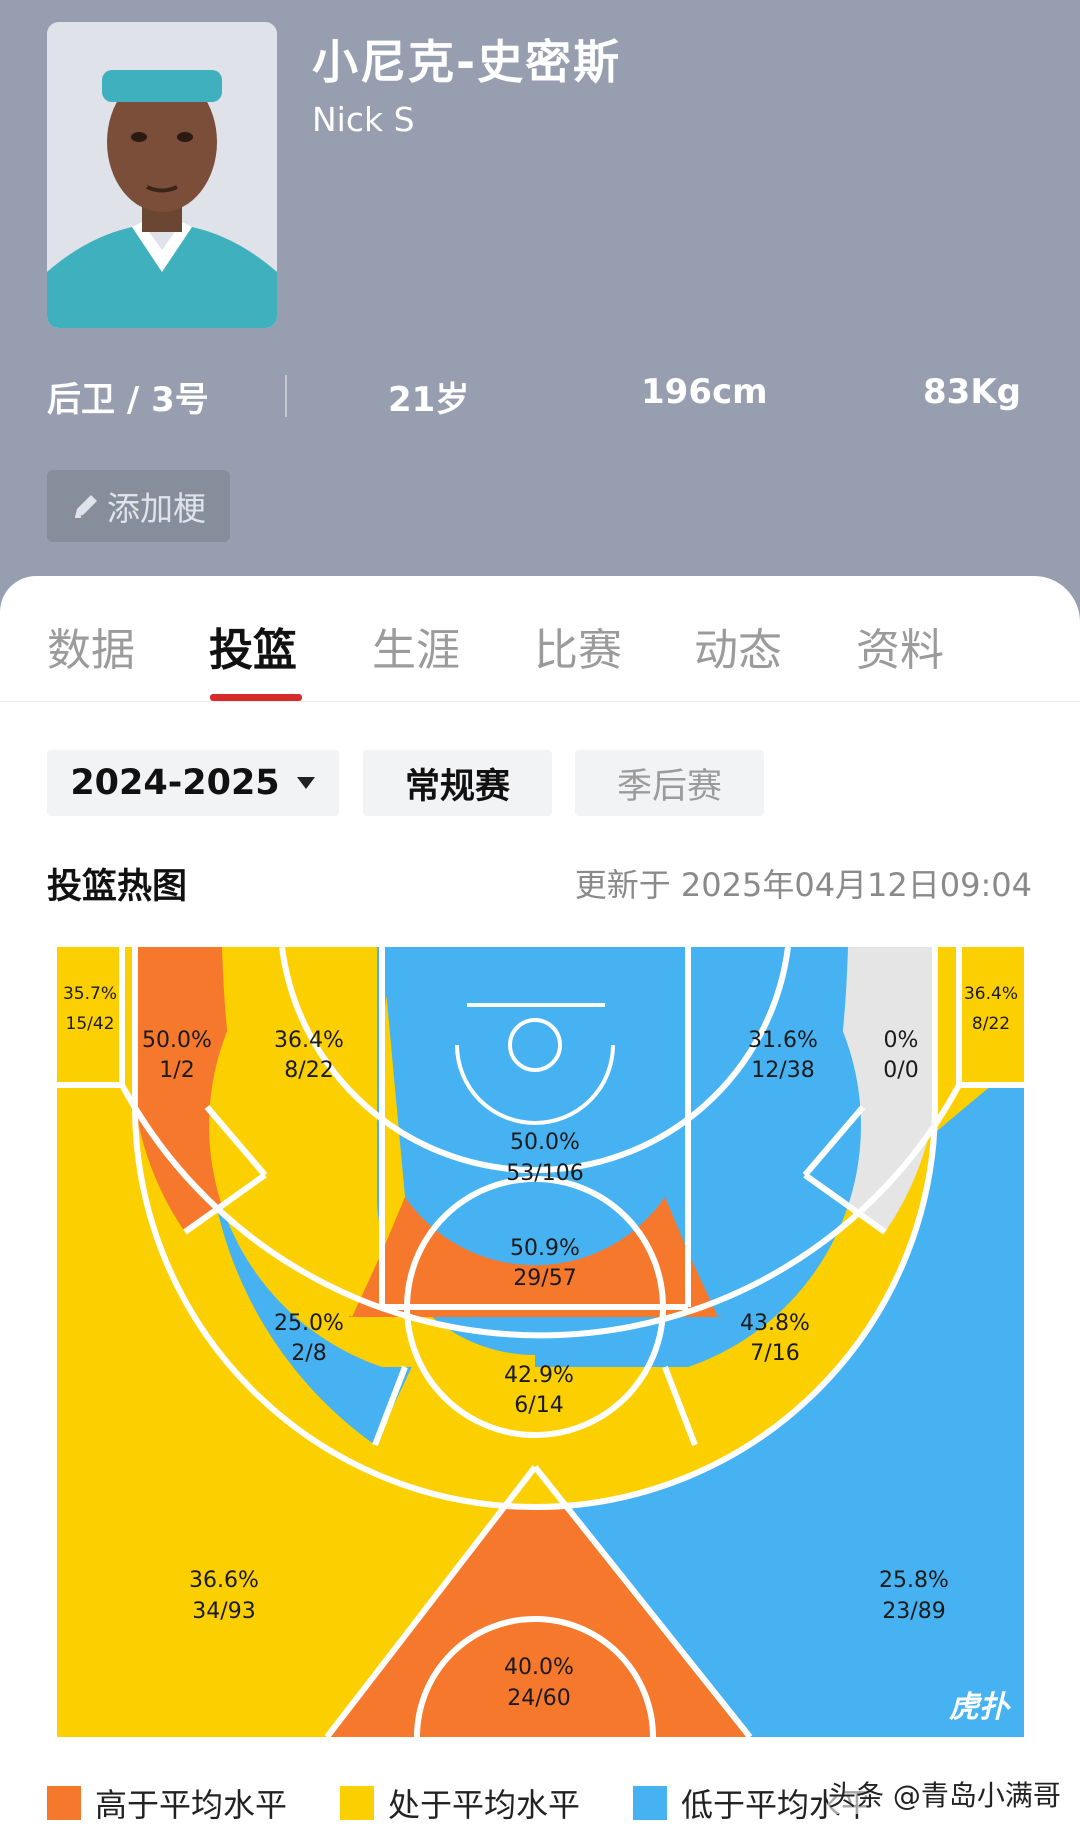 The width and height of the screenshot is (1080, 1833). I want to click on tab-news: 动态, so click(738, 650).